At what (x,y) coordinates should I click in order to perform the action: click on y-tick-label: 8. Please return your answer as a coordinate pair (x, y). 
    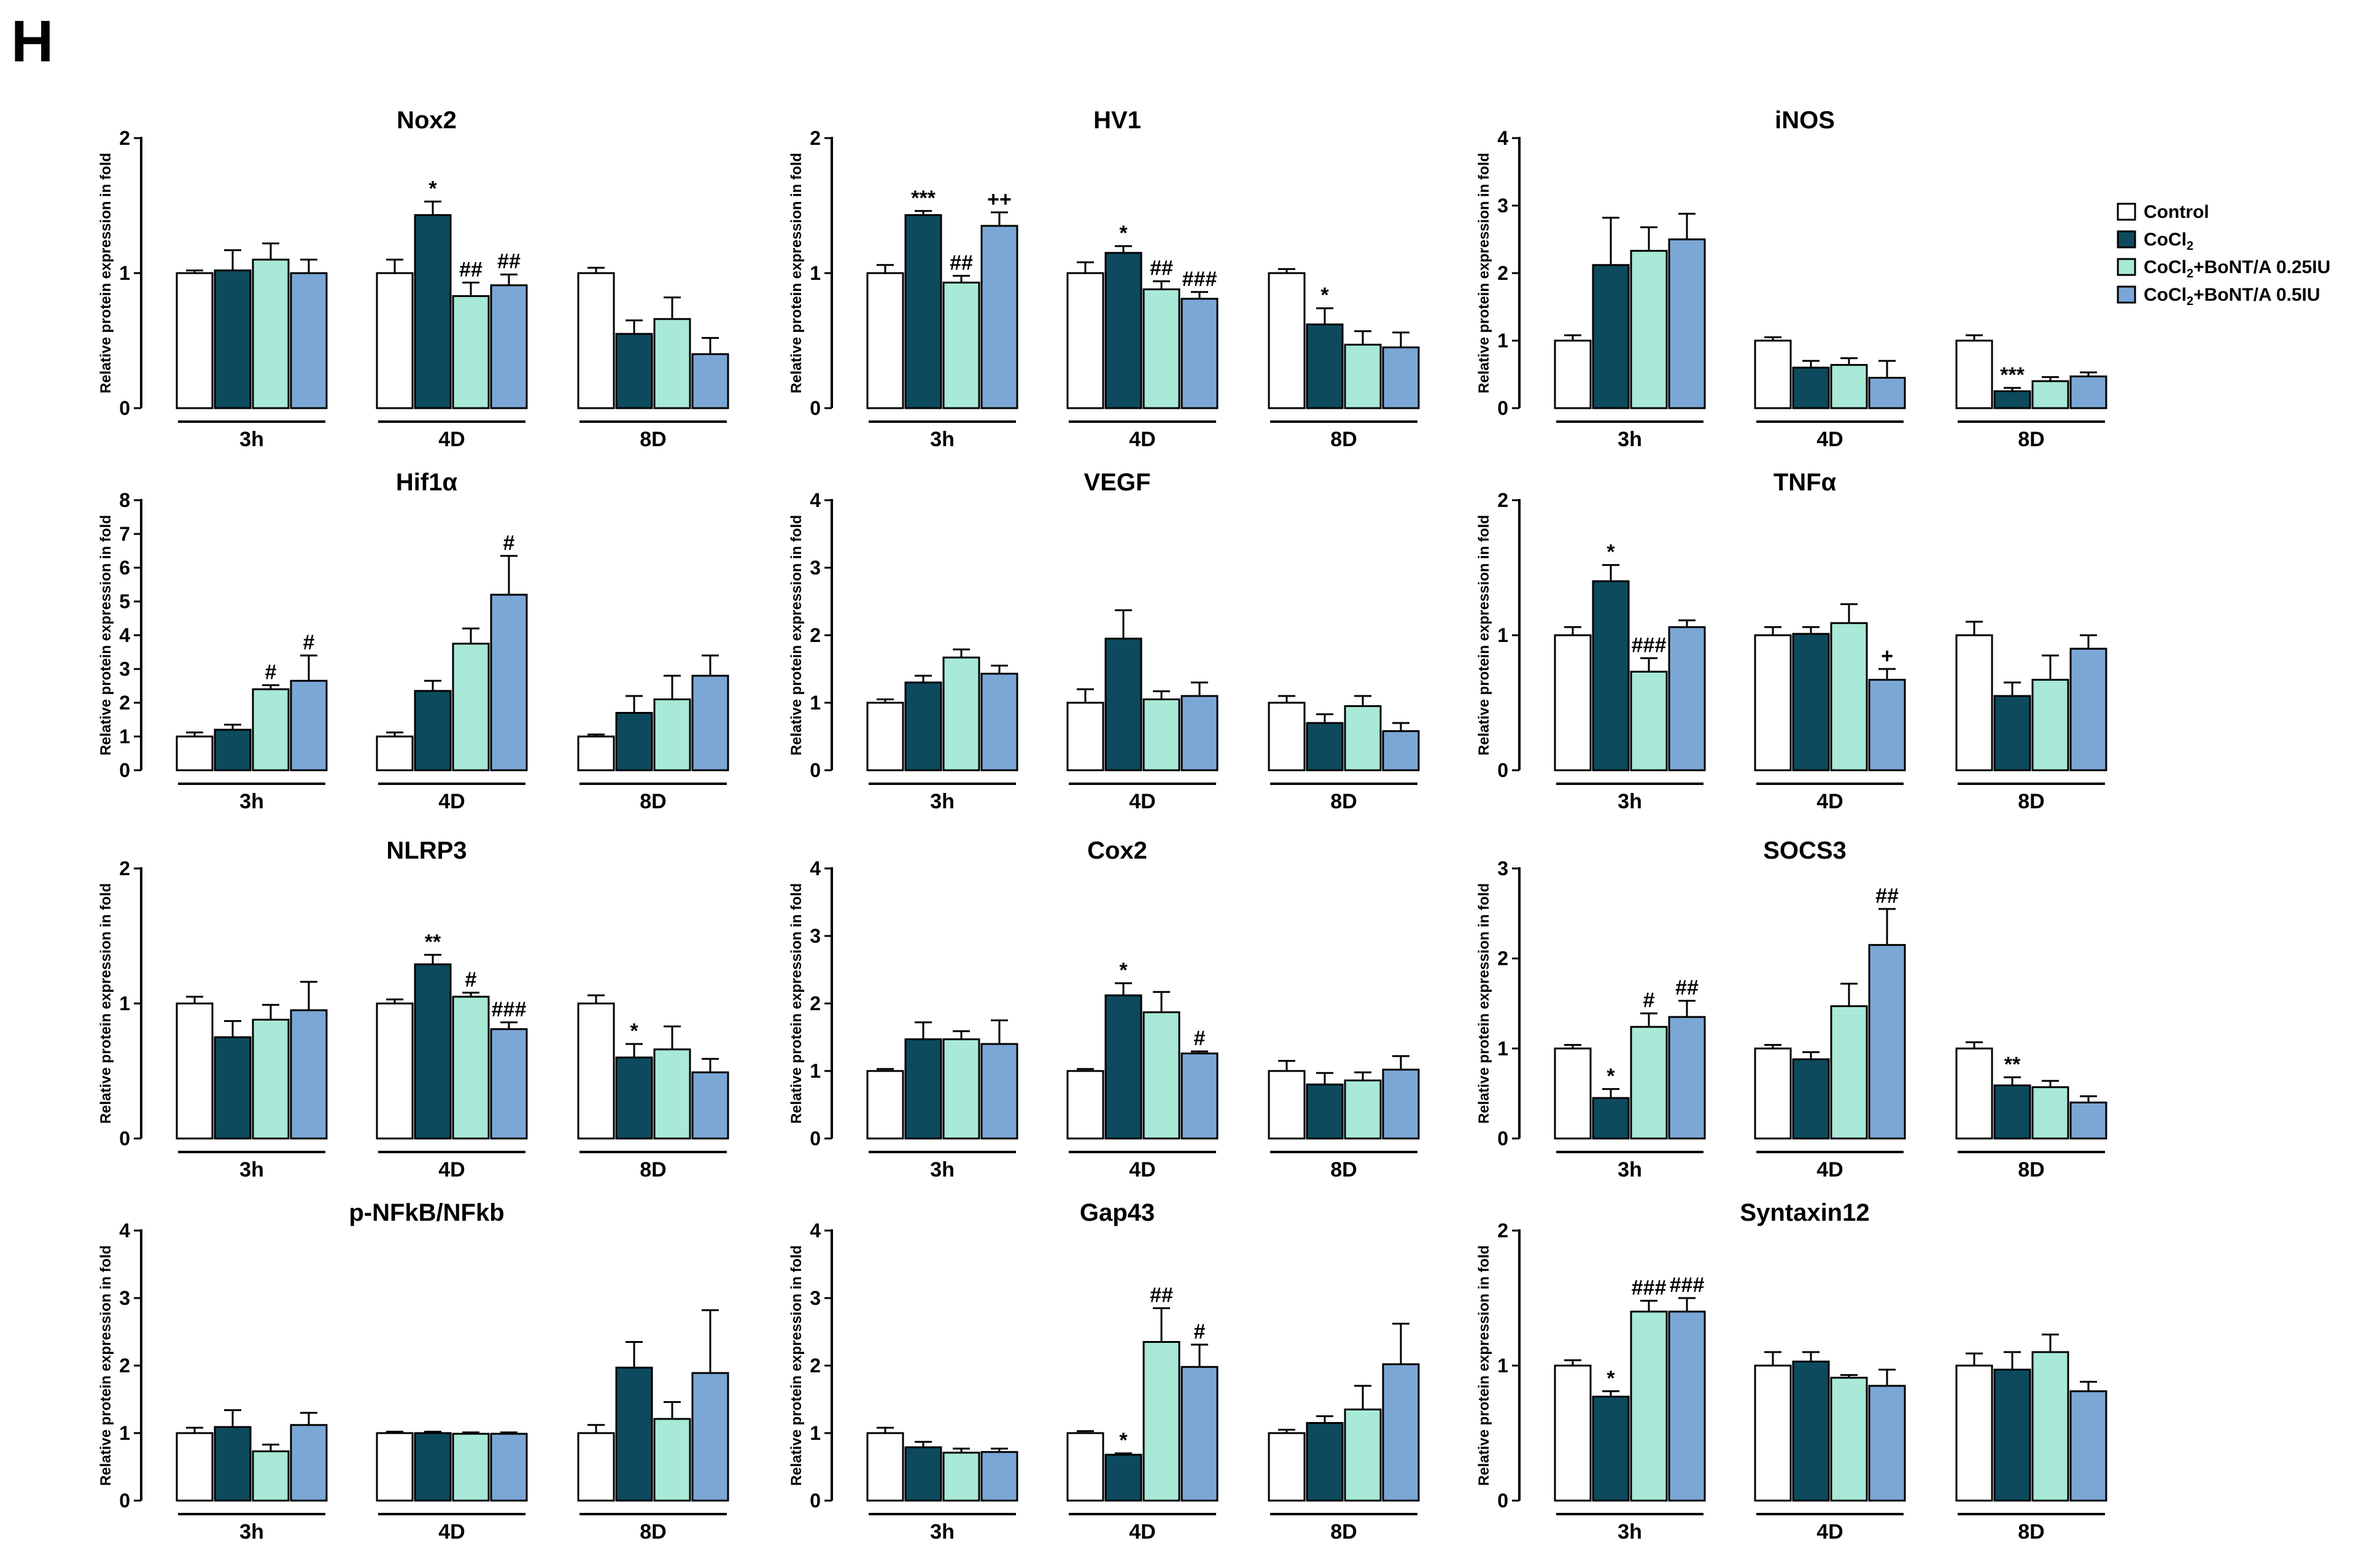
    Looking at the image, I should click on (125, 500).